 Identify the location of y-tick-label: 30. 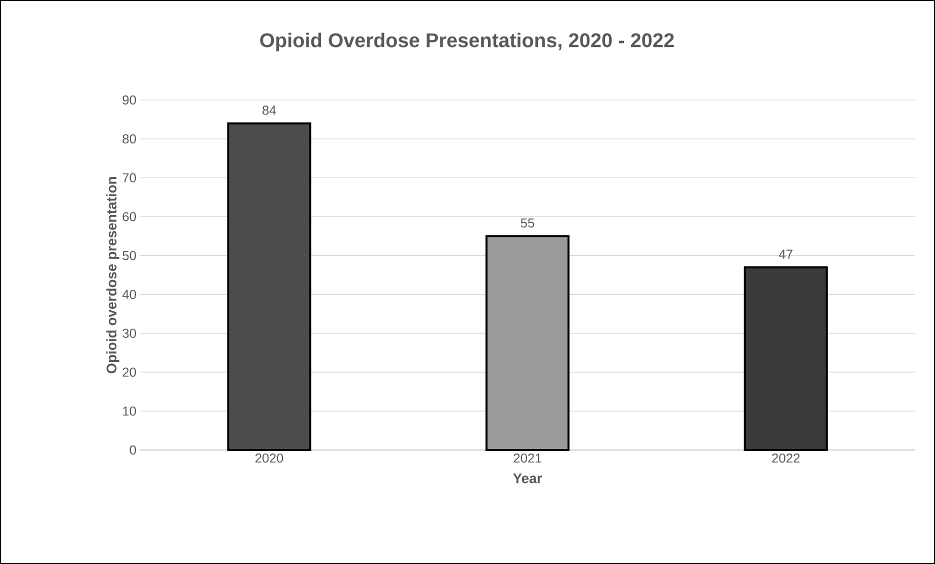
(129, 333).